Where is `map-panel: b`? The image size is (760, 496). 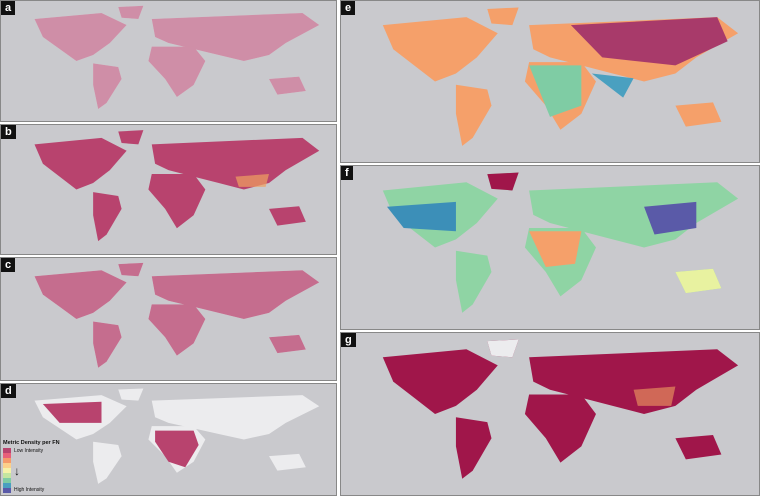
map-panel: b is located at coordinates (168, 189).